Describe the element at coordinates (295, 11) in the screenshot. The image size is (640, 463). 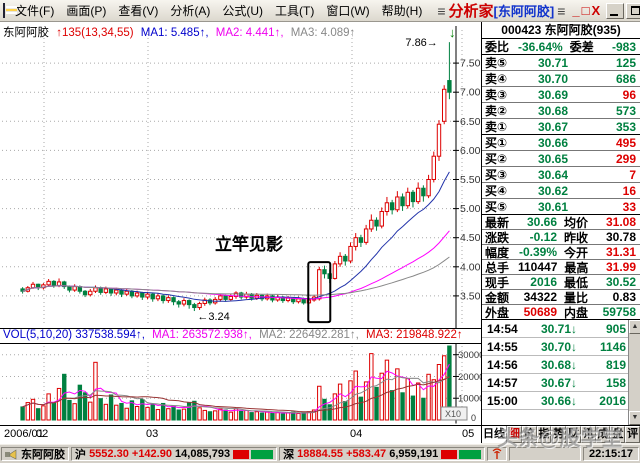
I see `menu-tools: 工具(T)` at that location.